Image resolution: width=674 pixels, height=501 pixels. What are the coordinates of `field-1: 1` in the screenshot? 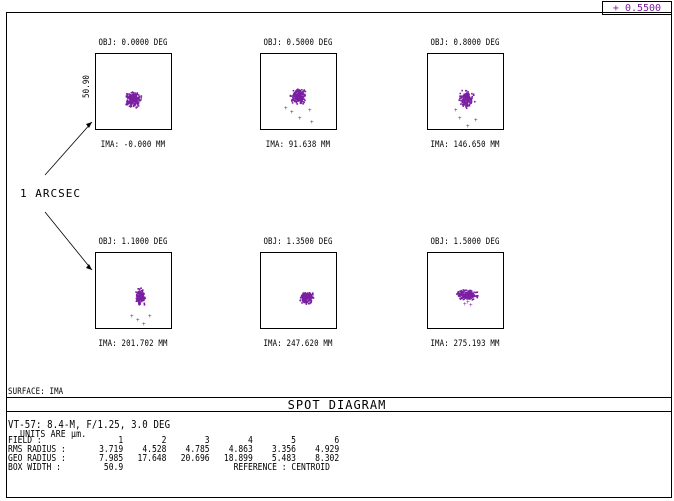 It's located at (121, 440).